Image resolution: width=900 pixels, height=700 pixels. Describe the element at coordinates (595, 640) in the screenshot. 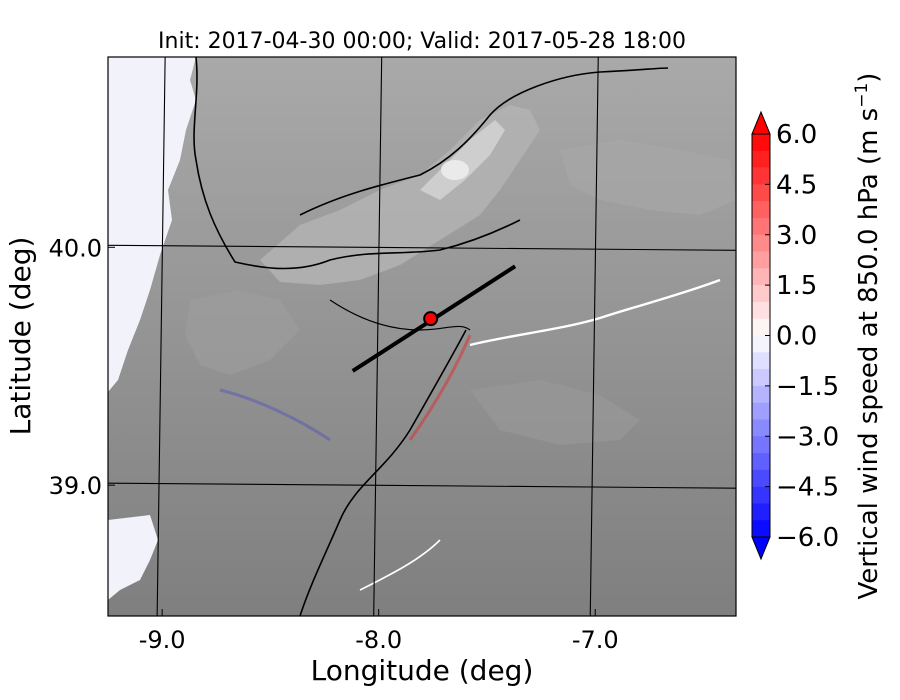

I see `x-tick-label: -7.0` at that location.